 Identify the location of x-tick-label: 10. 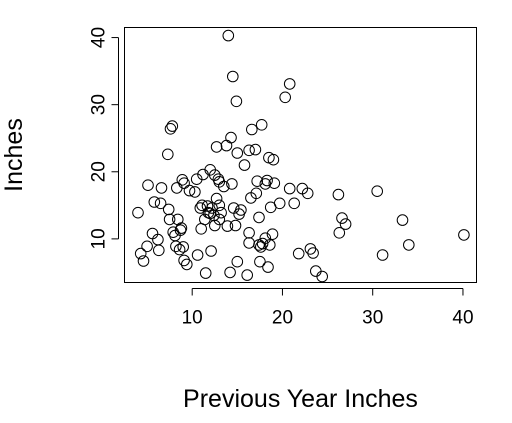
(192, 318).